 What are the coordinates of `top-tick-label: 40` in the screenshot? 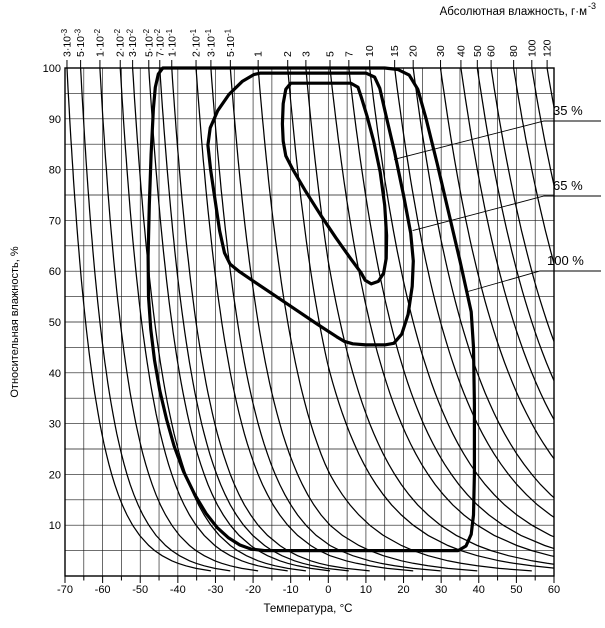 It's located at (461, 51).